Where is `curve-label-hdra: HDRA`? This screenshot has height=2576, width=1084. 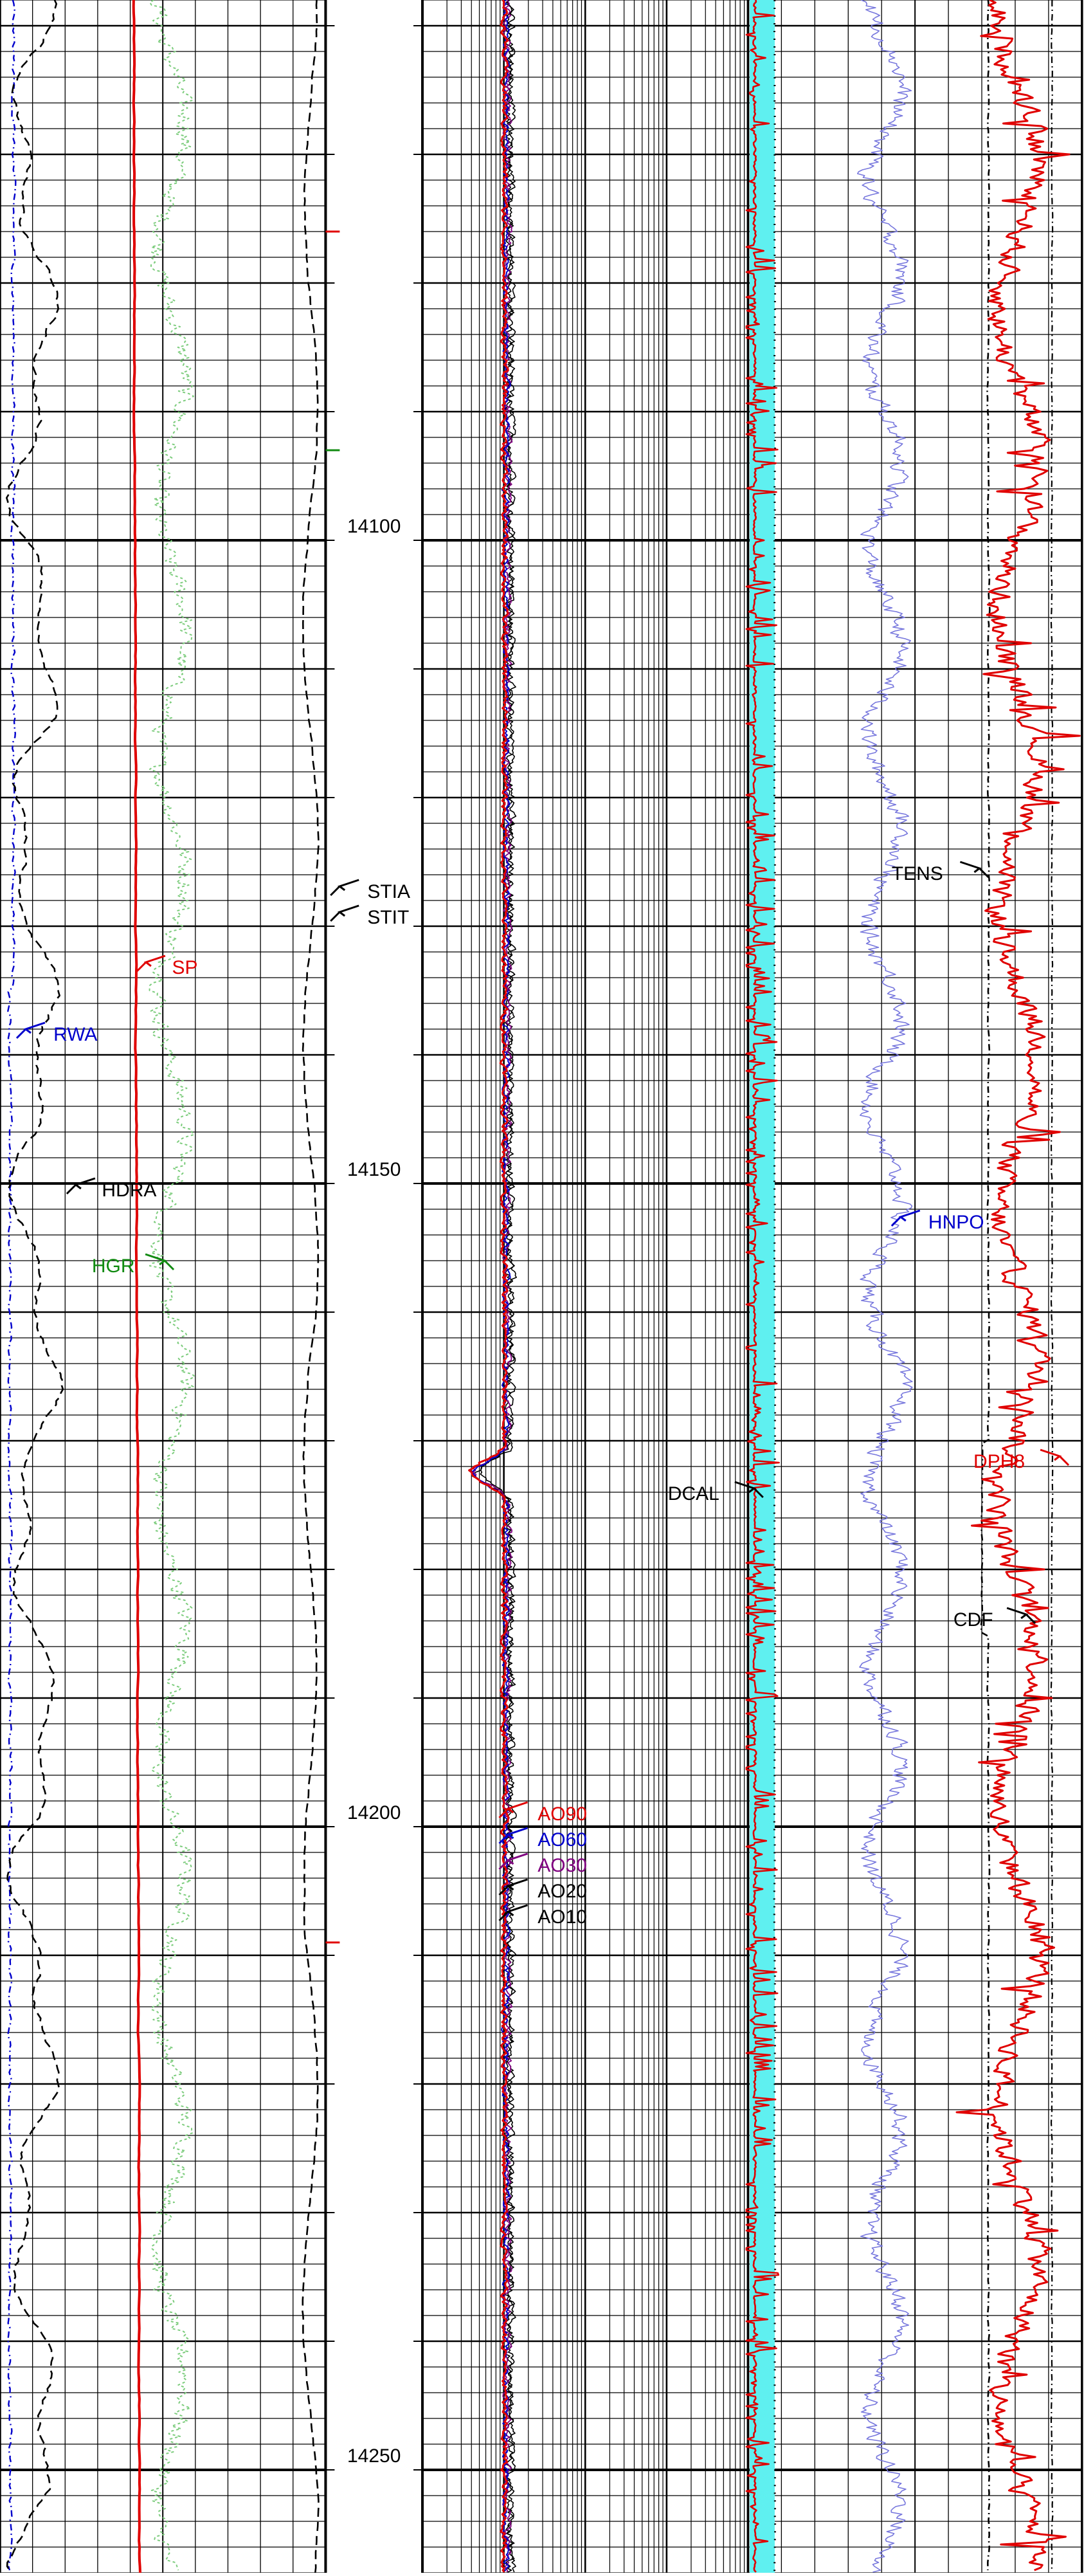
curve-label-hdra: HDRA is located at coordinates (111, 1189).